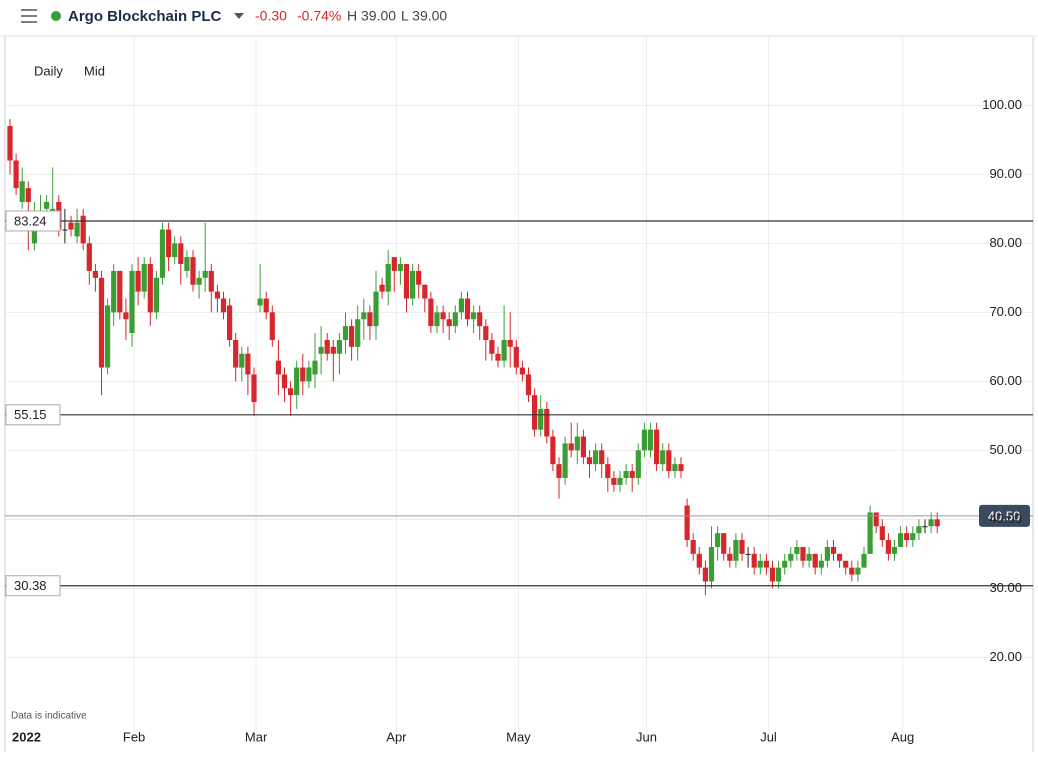 The height and width of the screenshot is (757, 1038). I want to click on menu-icon, so click(29, 16).